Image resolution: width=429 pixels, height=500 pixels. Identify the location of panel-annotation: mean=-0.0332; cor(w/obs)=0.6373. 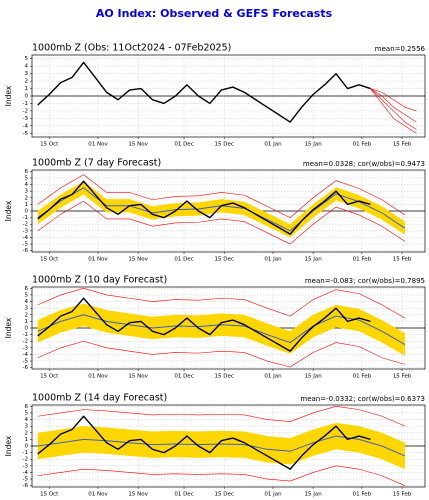
(362, 399).